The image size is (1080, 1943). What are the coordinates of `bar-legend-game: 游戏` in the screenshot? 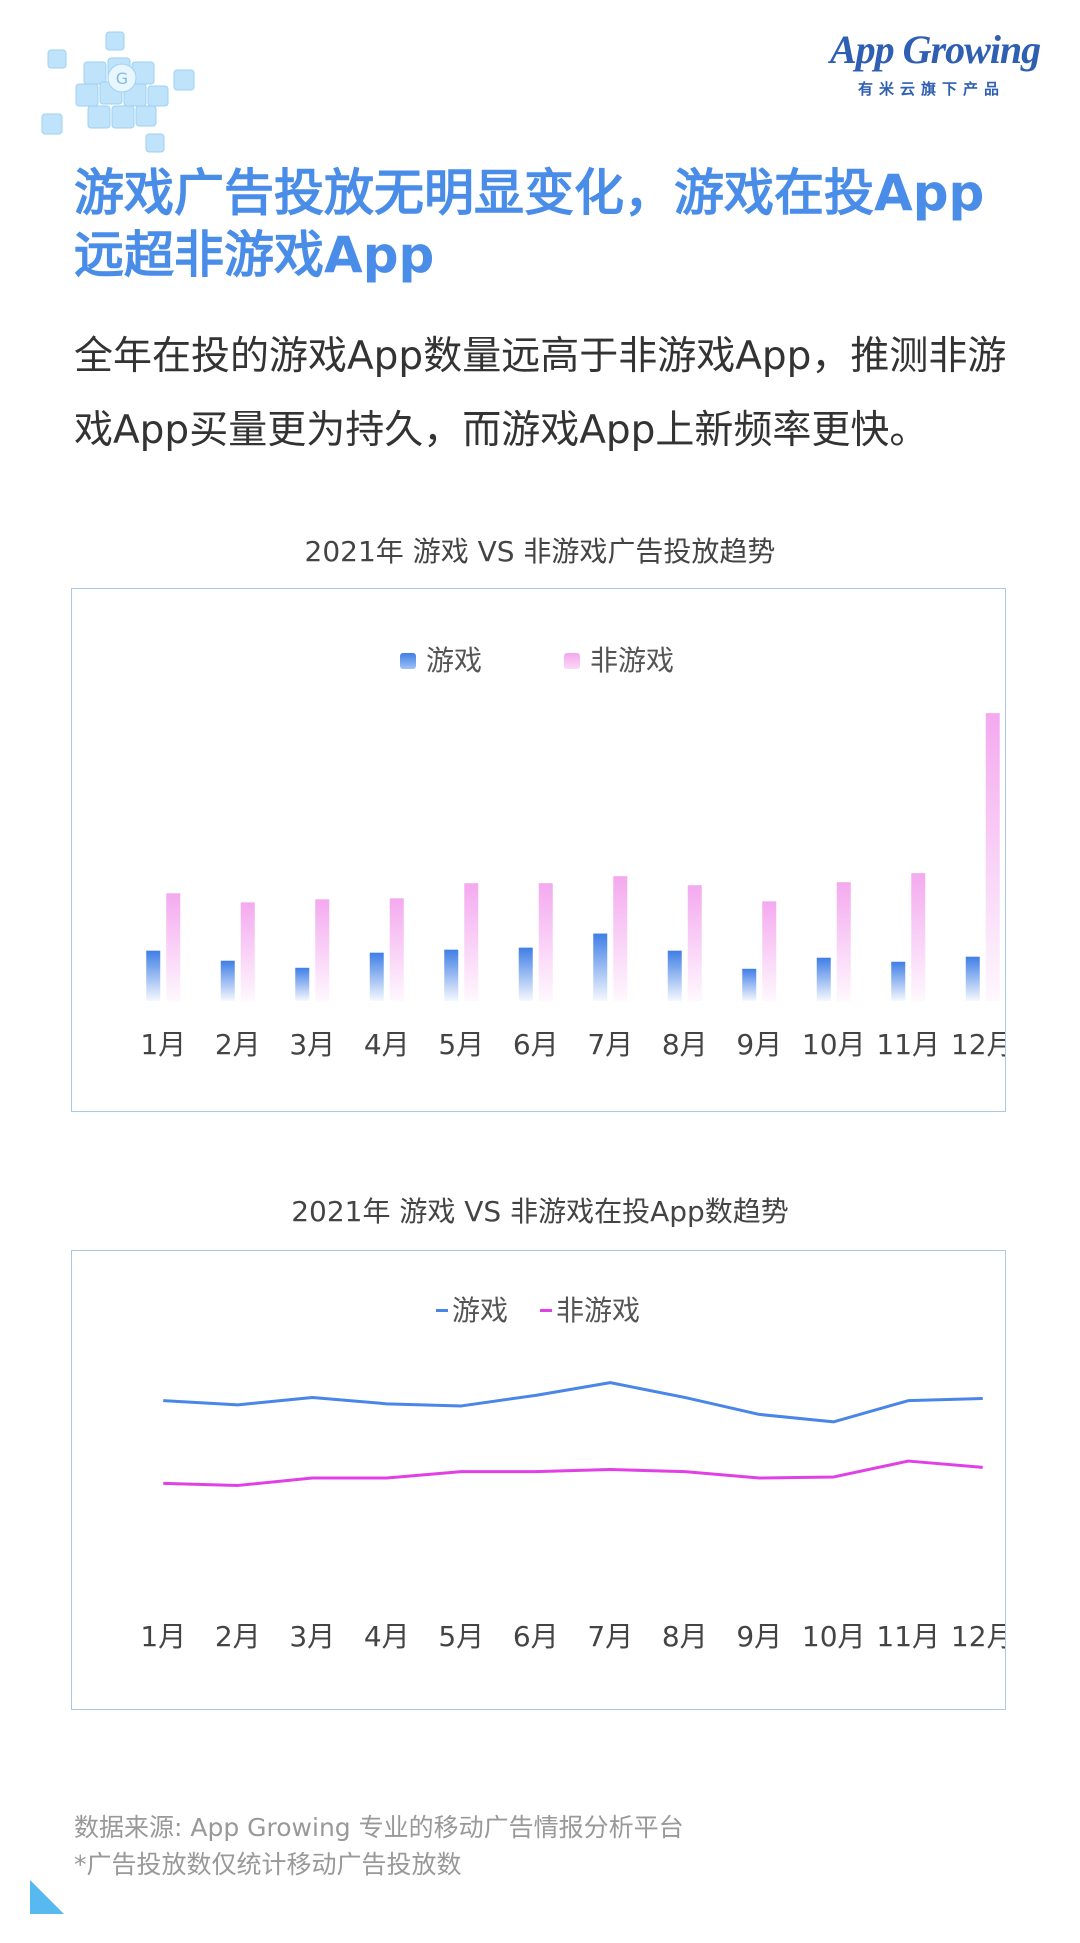 It's located at (441, 659).